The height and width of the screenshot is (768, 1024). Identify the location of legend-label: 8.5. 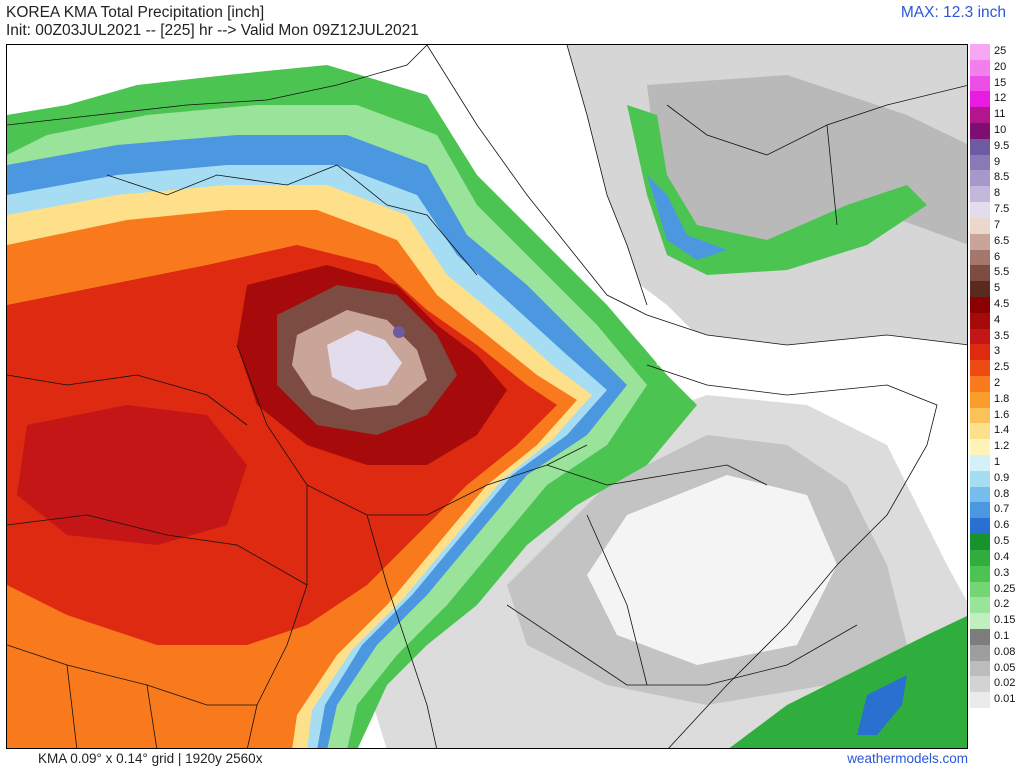
(1002, 177).